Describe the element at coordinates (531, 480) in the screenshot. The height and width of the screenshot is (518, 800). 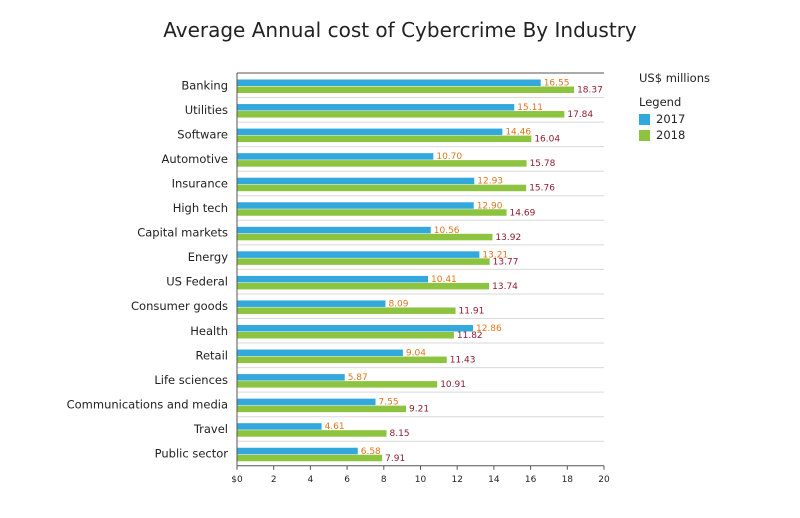
I see `x-tick-label: 16` at that location.